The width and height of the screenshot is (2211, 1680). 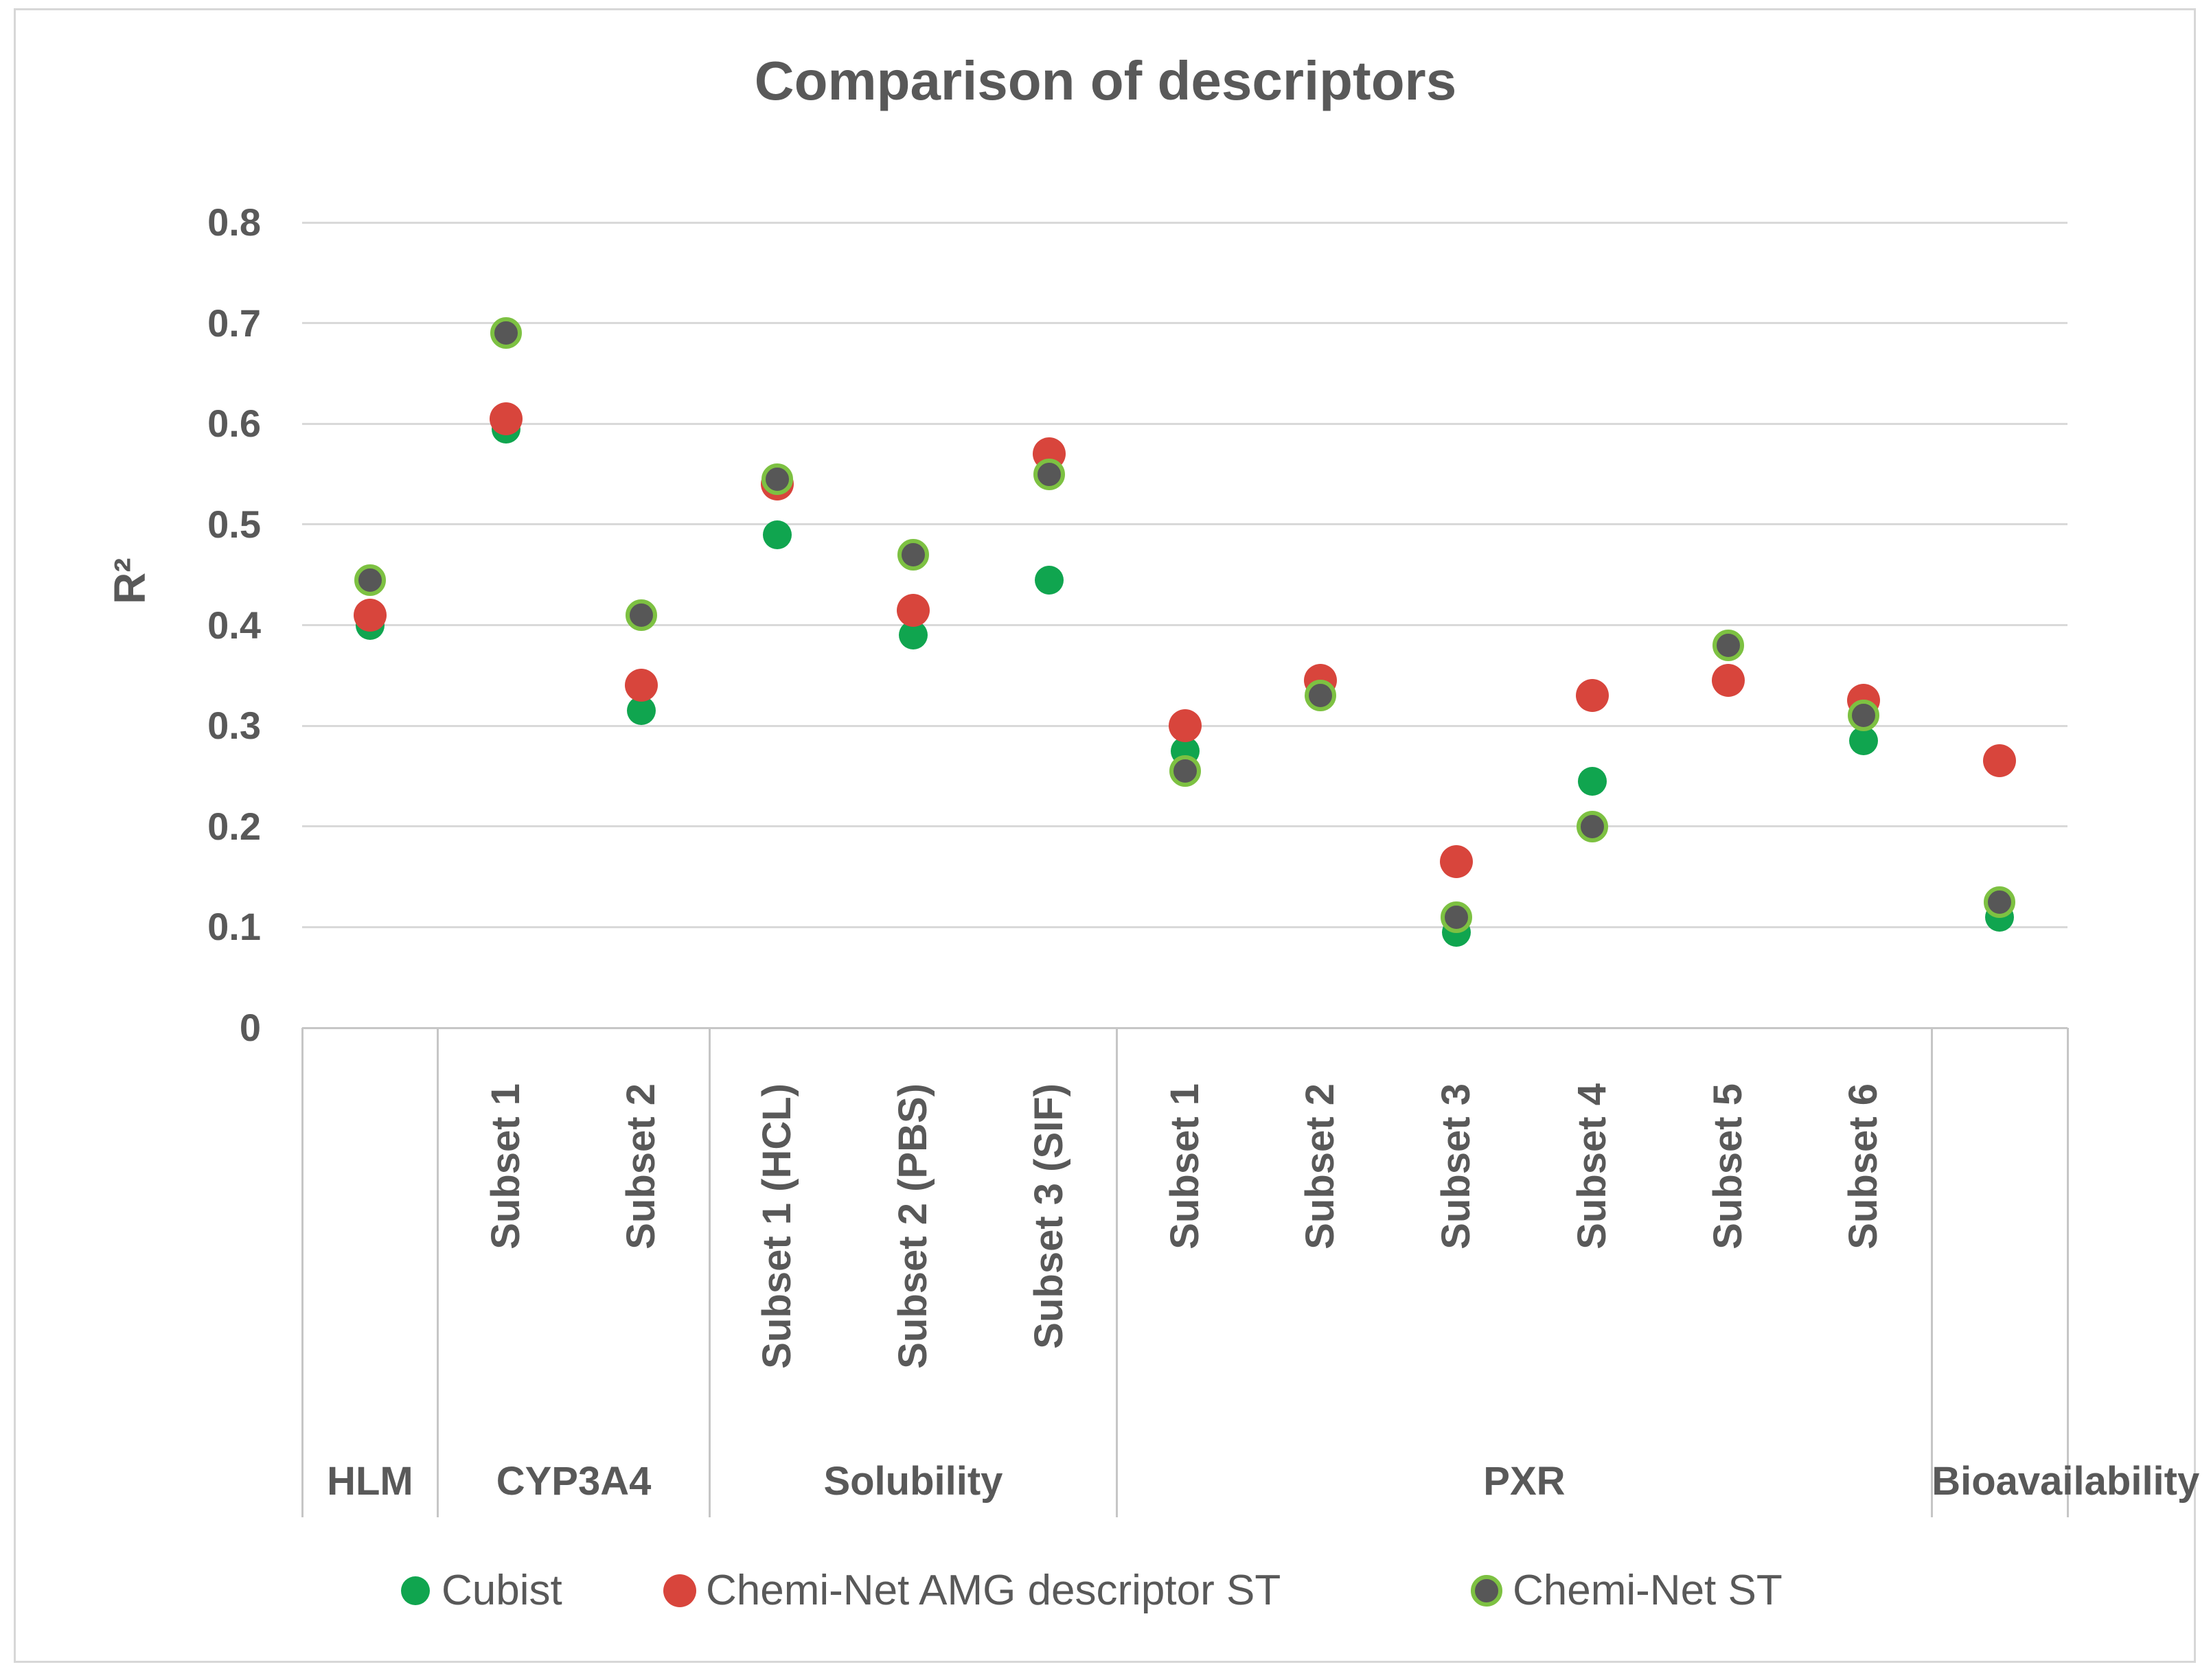 What do you see at coordinates (2000, 761) in the screenshot?
I see `data-point-s2-c13` at bounding box center [2000, 761].